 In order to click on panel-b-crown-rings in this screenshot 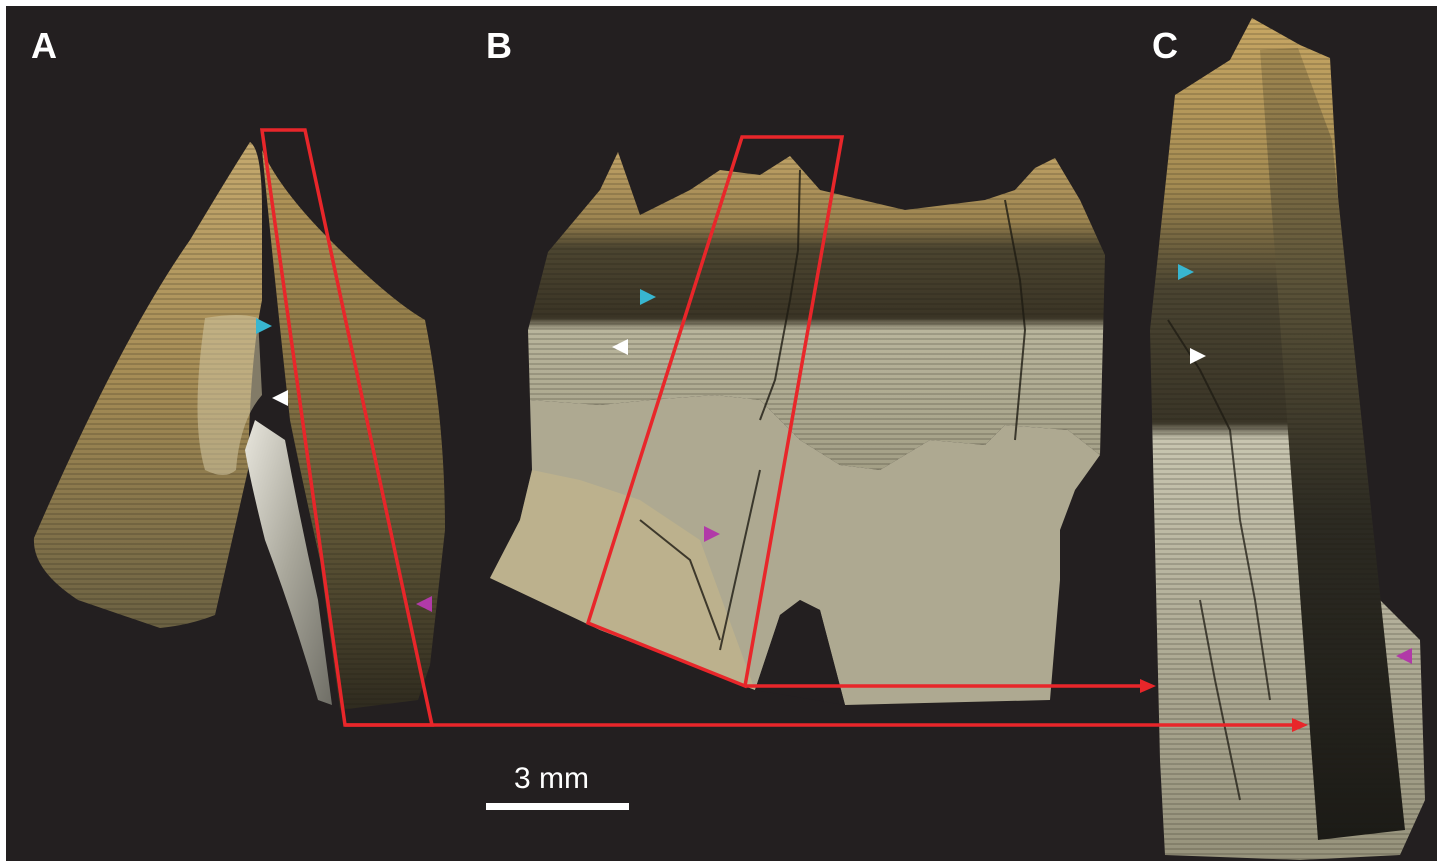, I will do `click(816, 311)`.